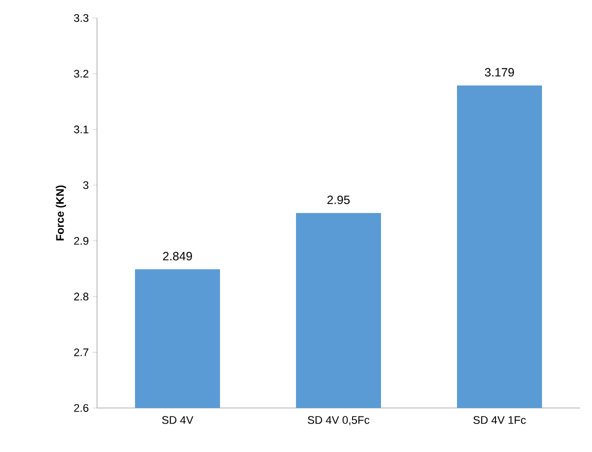 This screenshot has width=592, height=452. Describe the element at coordinates (81, 240) in the screenshot. I see `y-tick-label: 2.9` at that location.